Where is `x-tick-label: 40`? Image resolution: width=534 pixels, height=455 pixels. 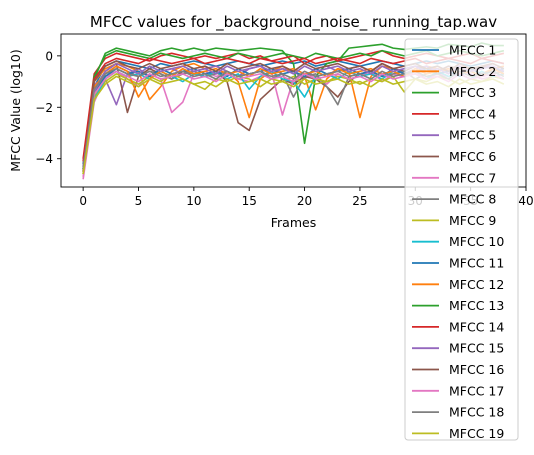
x-tick-label: 40 is located at coordinates (525, 201).